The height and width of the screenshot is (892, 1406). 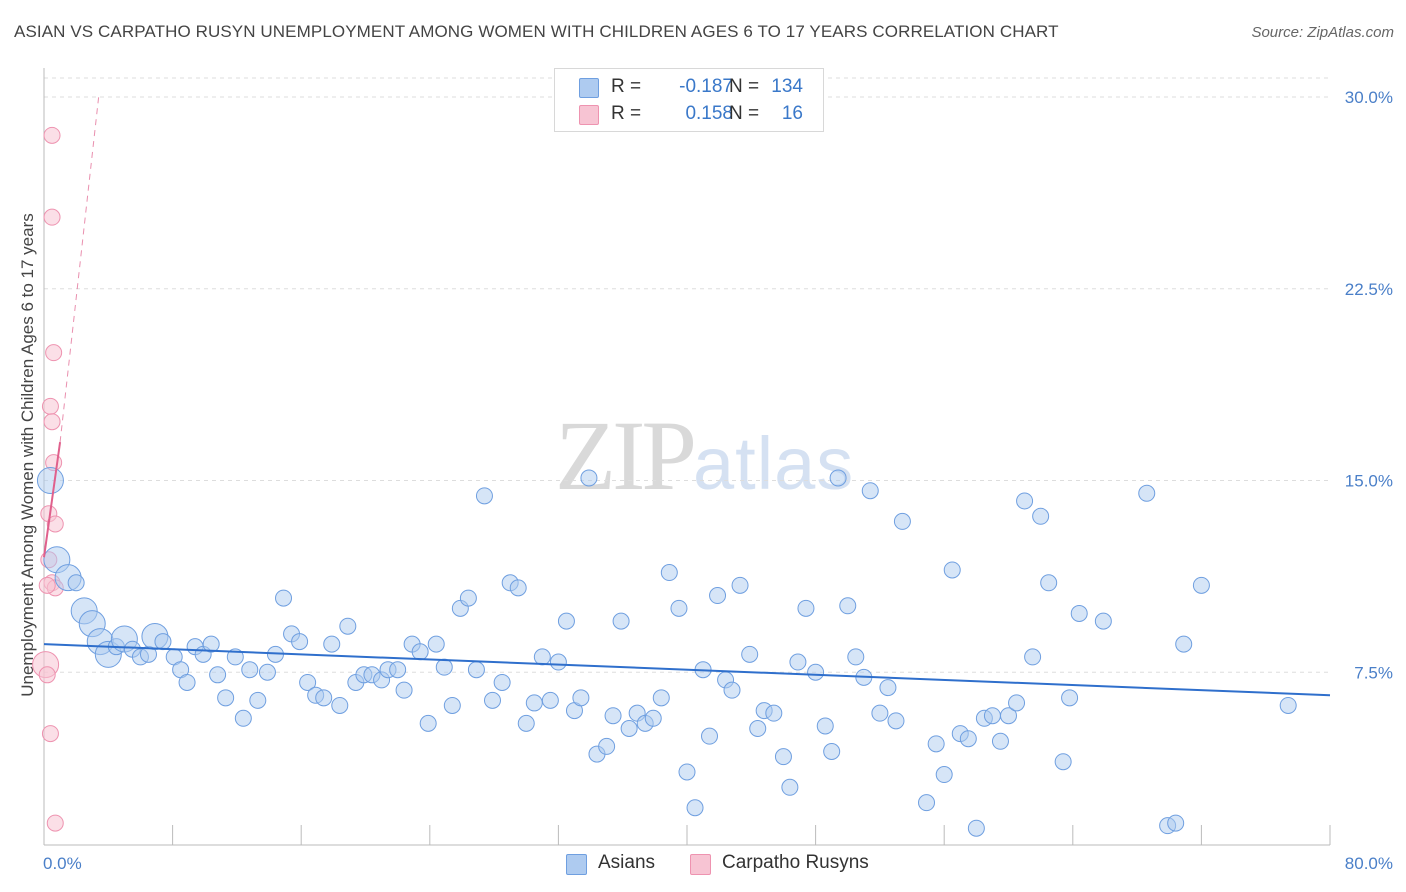 What do you see at coordinates (787, 86) in the screenshot?
I see `legend-n-value: 134` at bounding box center [787, 86].